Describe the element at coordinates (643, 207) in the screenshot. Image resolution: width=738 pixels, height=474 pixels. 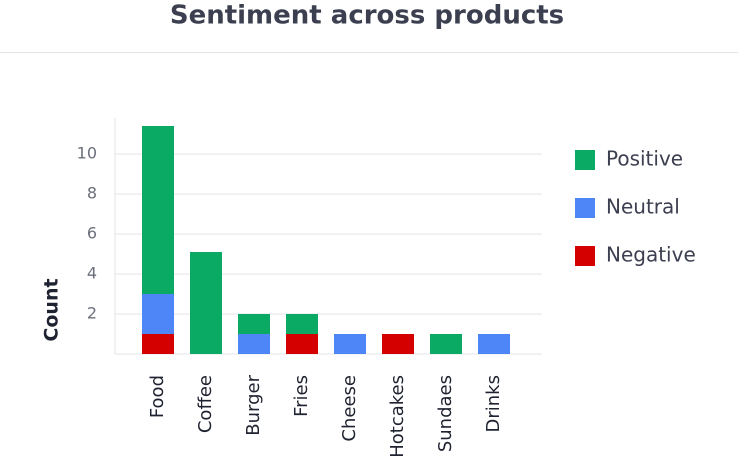
I see `legend-label: Neutral` at that location.